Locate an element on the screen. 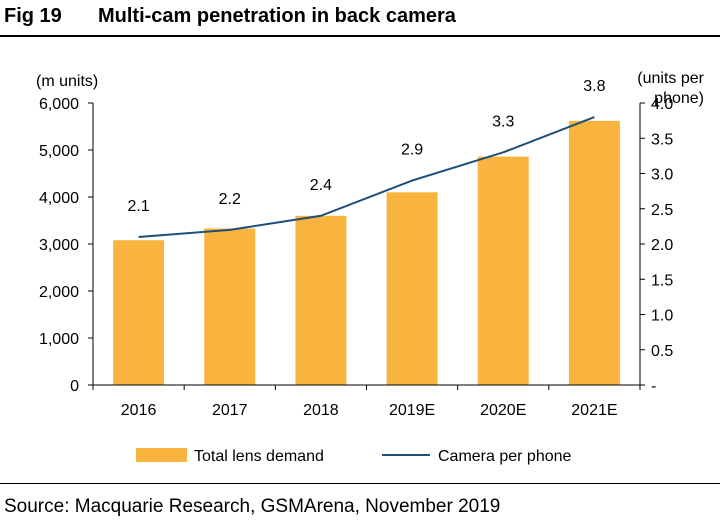 The width and height of the screenshot is (720, 526). bar-2016 is located at coordinates (139, 312).